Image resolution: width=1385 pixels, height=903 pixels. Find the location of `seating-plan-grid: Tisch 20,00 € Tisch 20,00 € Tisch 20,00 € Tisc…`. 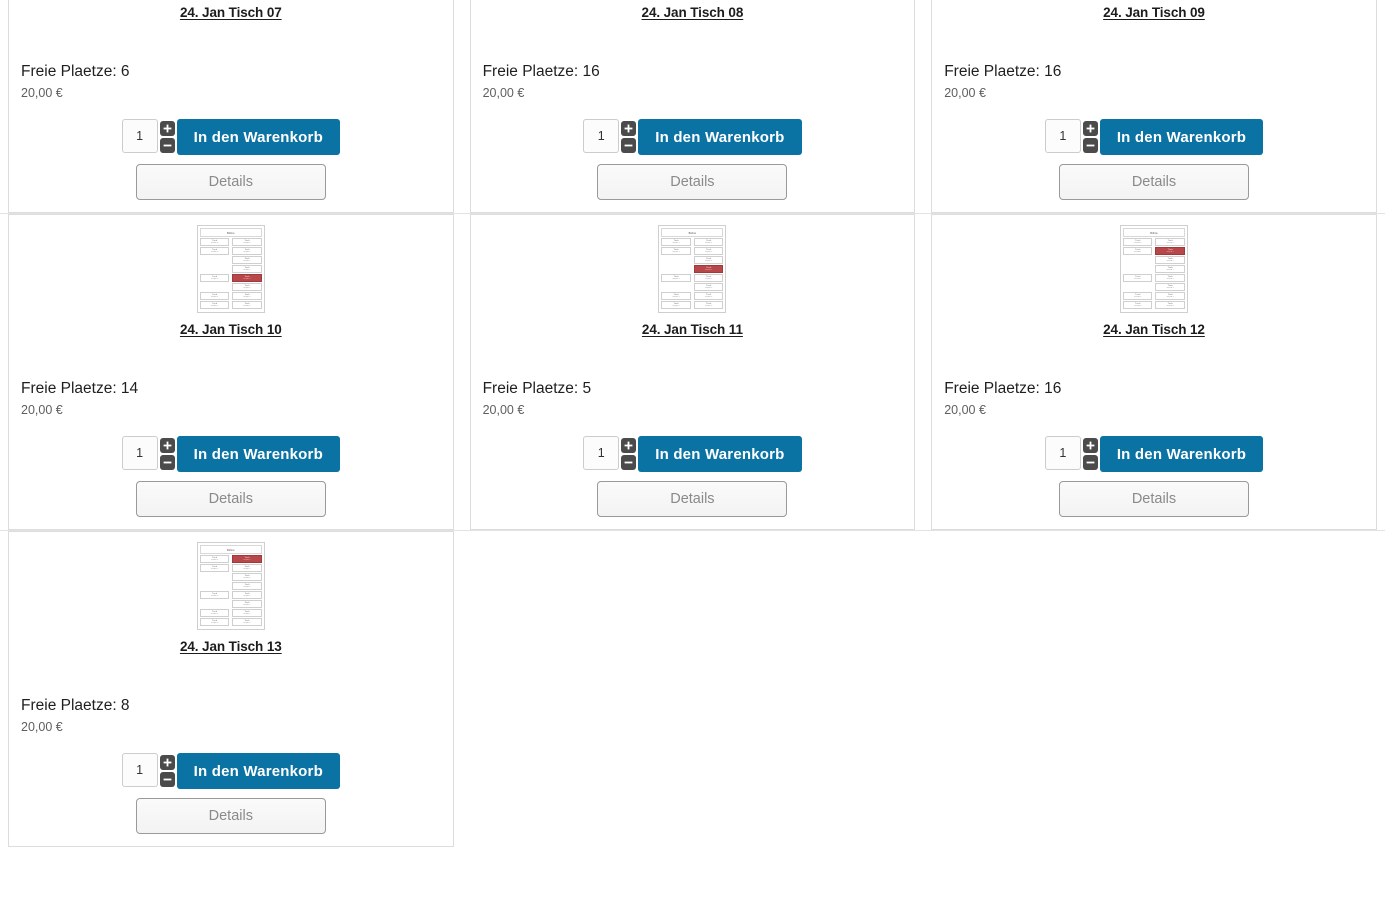

seating-plan-grid: Tisch 20,00 € Tisch 20,00 € Tisch 20,00 € Tisc… is located at coordinates (1153, 273).